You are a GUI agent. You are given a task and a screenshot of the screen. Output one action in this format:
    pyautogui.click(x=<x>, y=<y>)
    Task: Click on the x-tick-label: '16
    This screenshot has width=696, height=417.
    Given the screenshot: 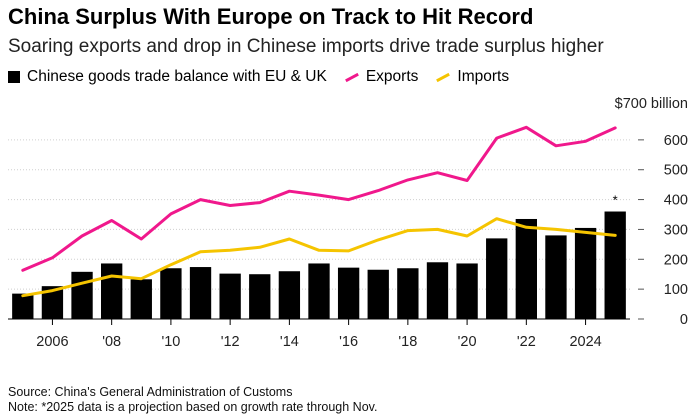 What is the action you would take?
    pyautogui.click(x=348, y=342)
    